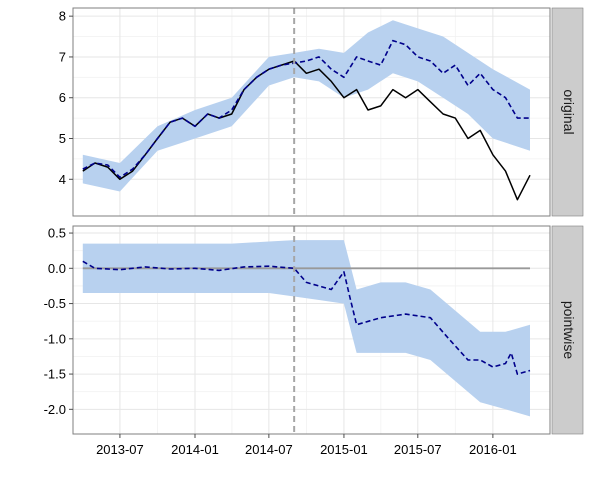 The height and width of the screenshot is (492, 593). Describe the element at coordinates (62, 56) in the screenshot. I see `y-tick-label: 7` at that location.